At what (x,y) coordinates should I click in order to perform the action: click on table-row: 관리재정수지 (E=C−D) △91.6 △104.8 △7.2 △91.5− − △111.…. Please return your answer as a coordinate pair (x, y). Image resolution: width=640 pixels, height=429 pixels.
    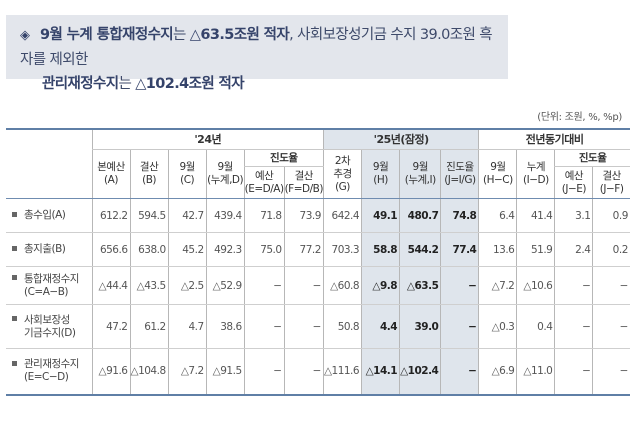
    Looking at the image, I should click on (318, 371).